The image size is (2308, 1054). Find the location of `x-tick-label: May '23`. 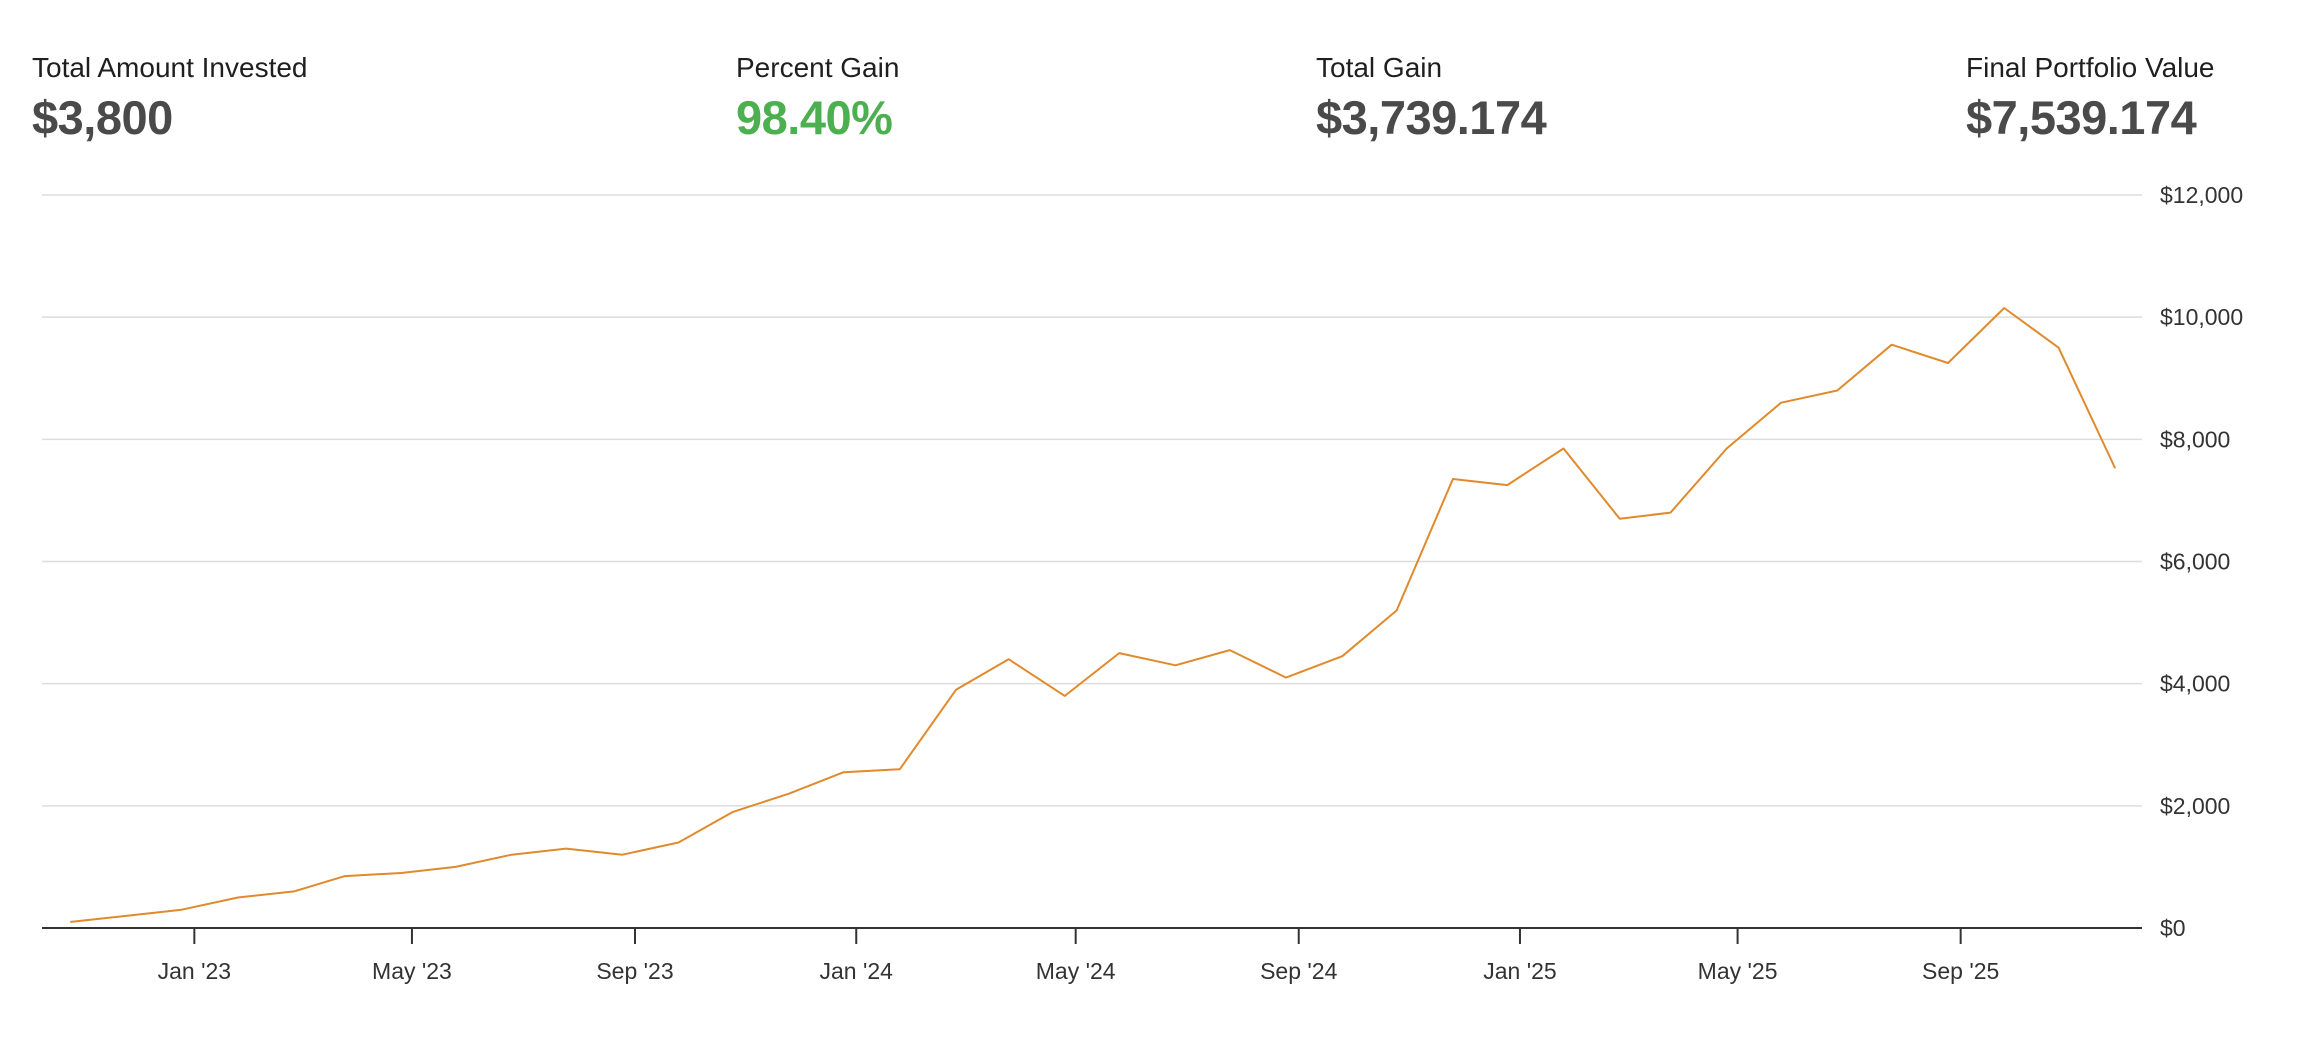

x-tick-label: May '23 is located at coordinates (412, 971).